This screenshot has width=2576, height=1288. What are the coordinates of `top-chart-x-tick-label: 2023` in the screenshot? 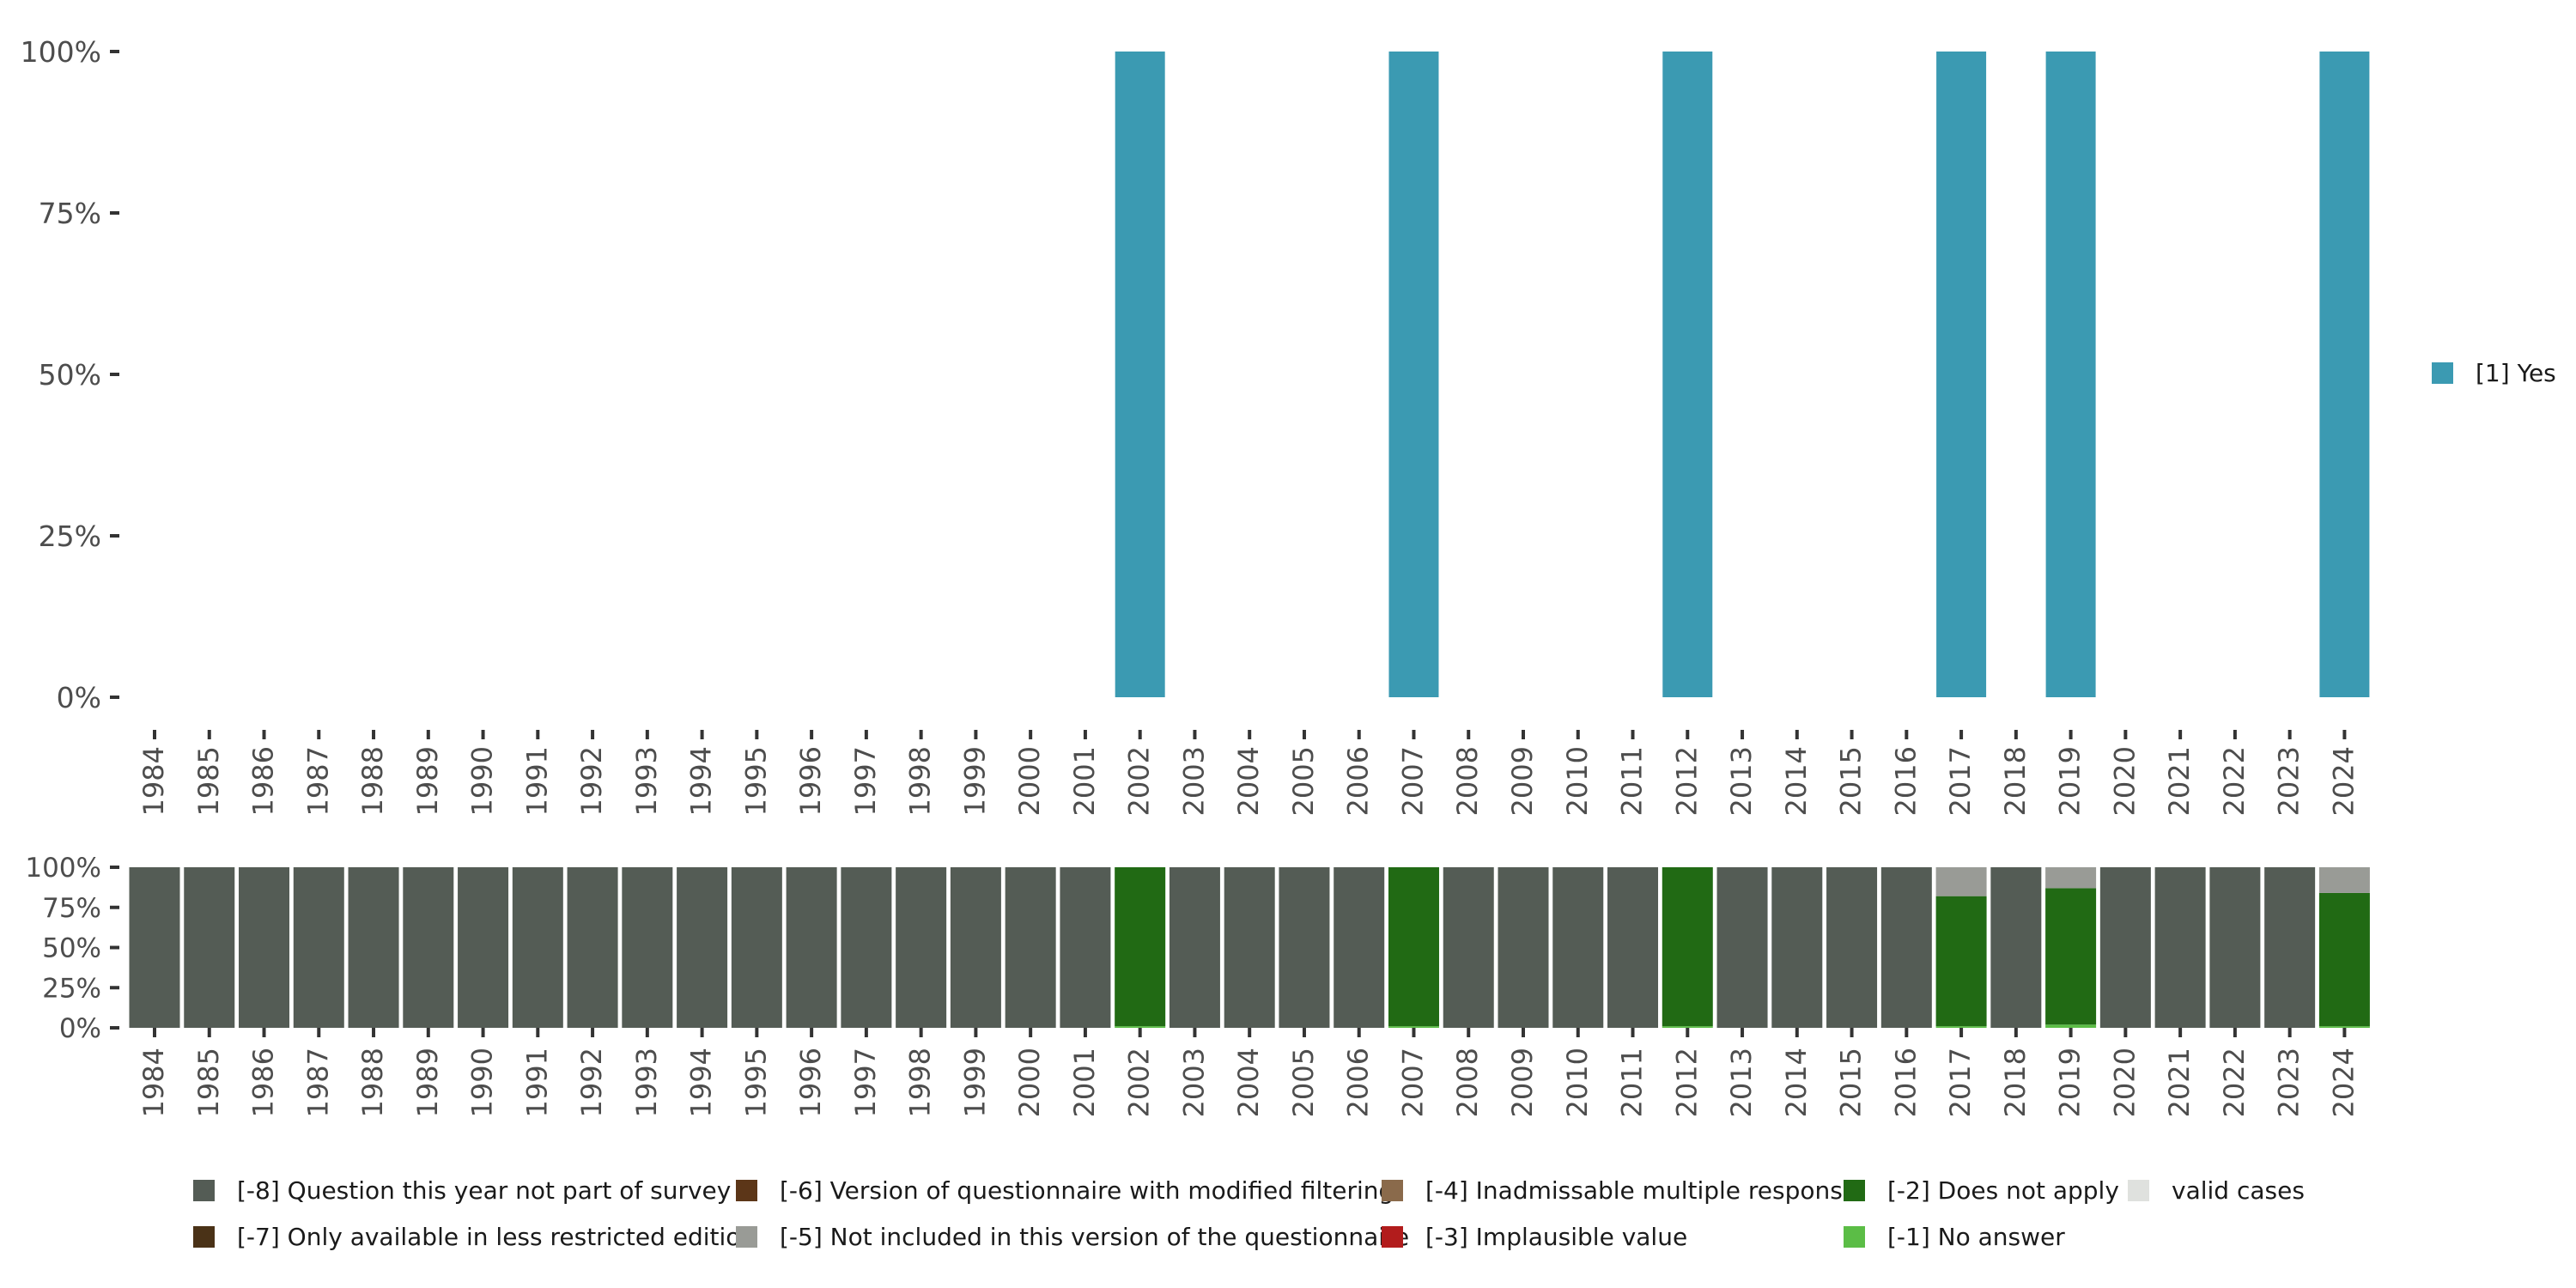 It's located at (2289, 781).